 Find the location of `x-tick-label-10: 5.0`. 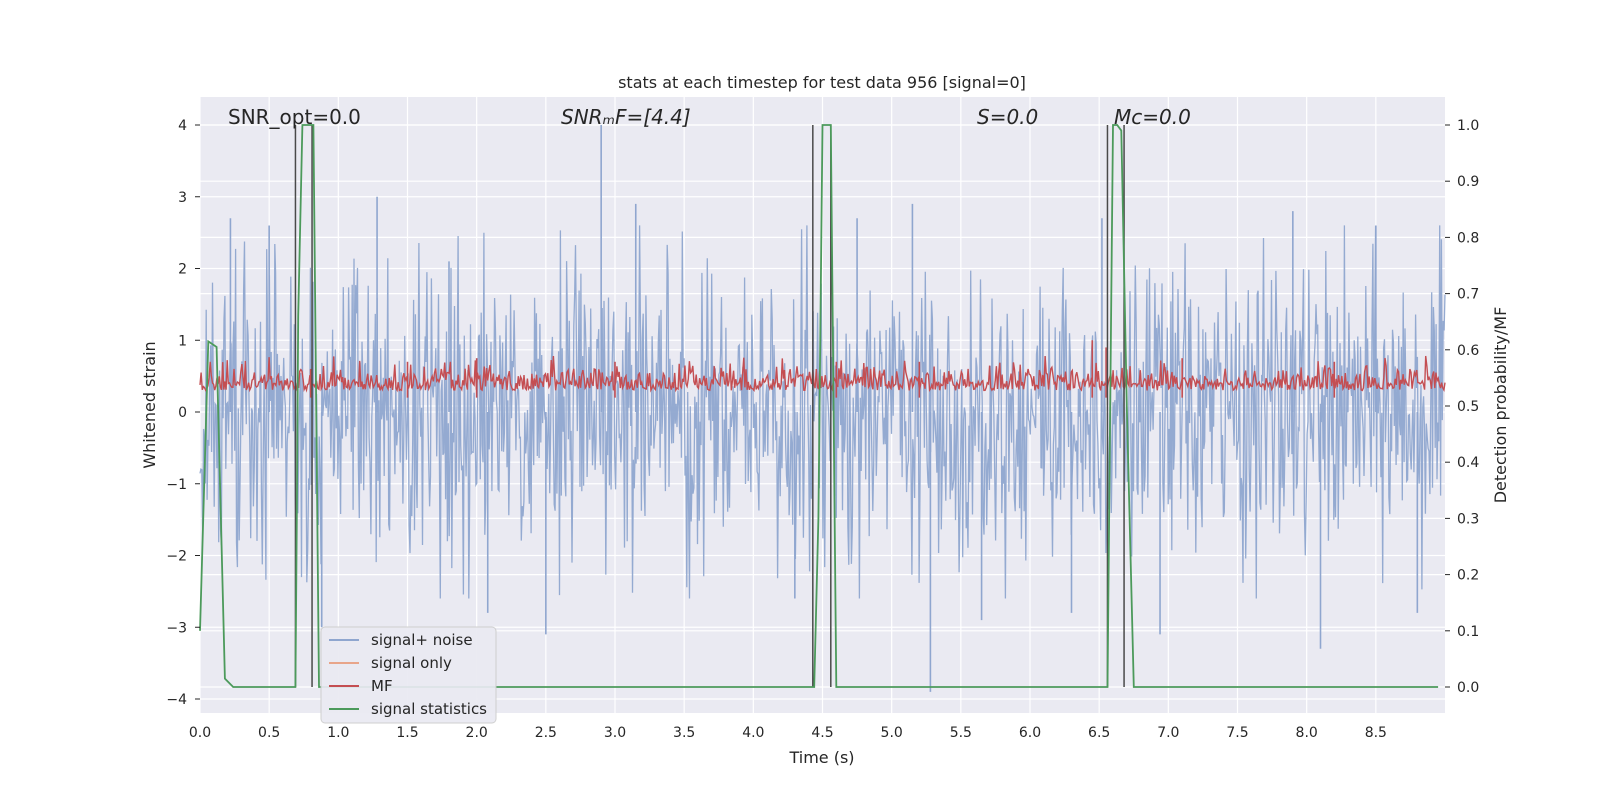

x-tick-label-10: 5.0 is located at coordinates (892, 733).